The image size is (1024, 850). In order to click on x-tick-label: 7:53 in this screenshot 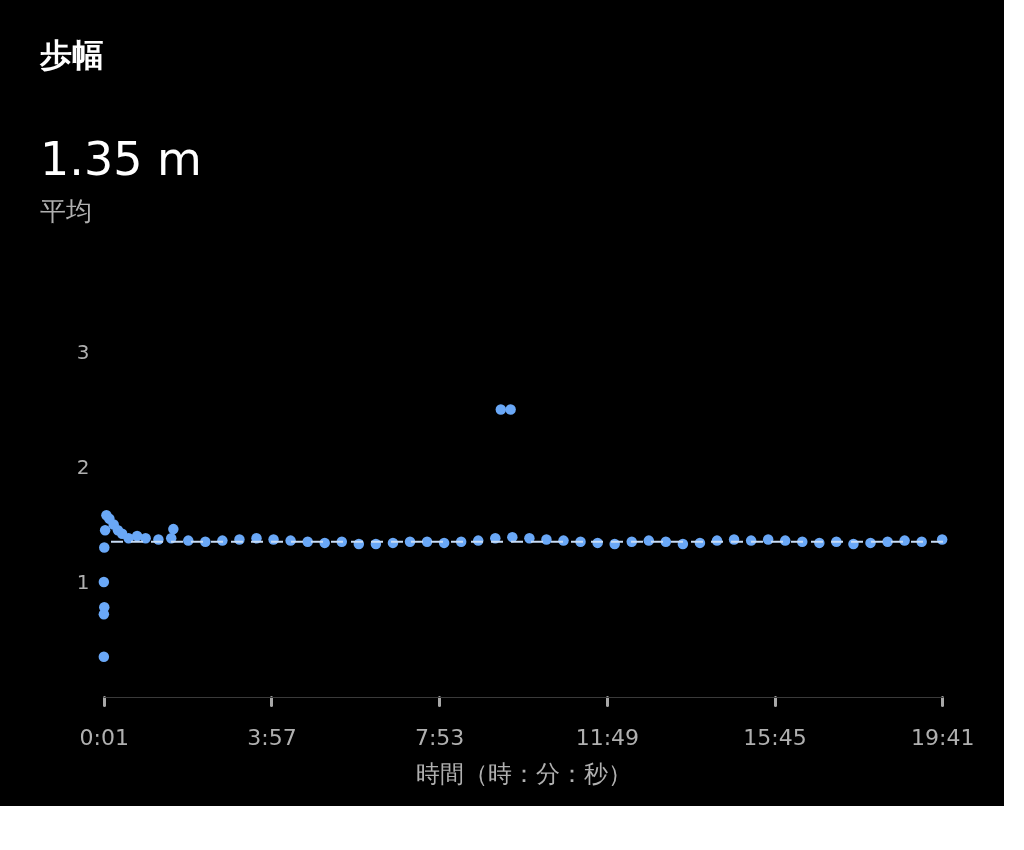, I will do `click(439, 737)`.